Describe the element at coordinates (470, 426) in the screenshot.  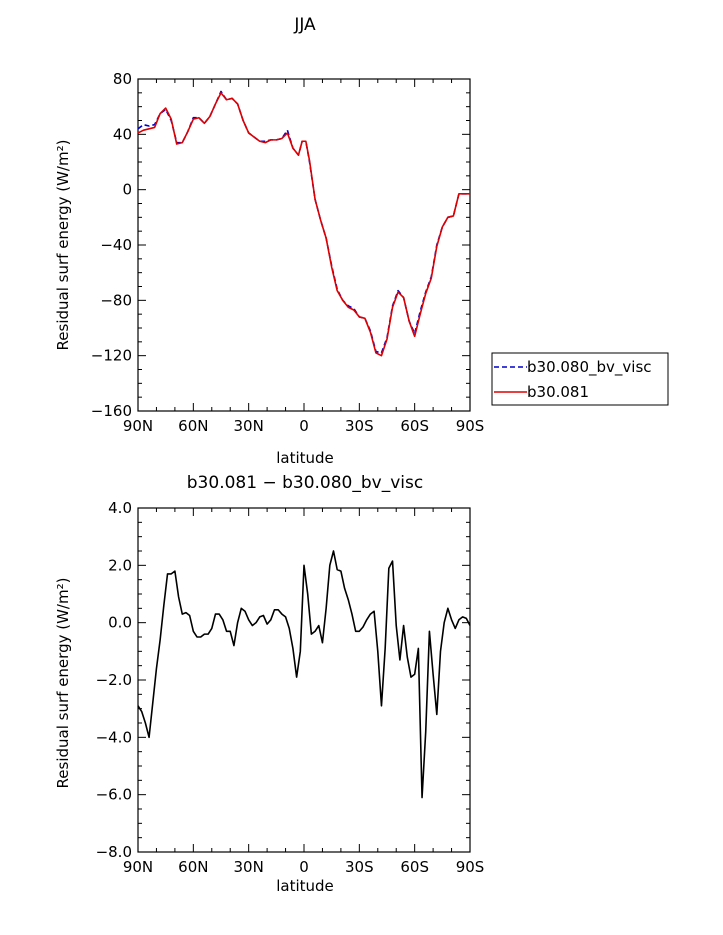
I see `top-x-tick-label: 90S` at that location.